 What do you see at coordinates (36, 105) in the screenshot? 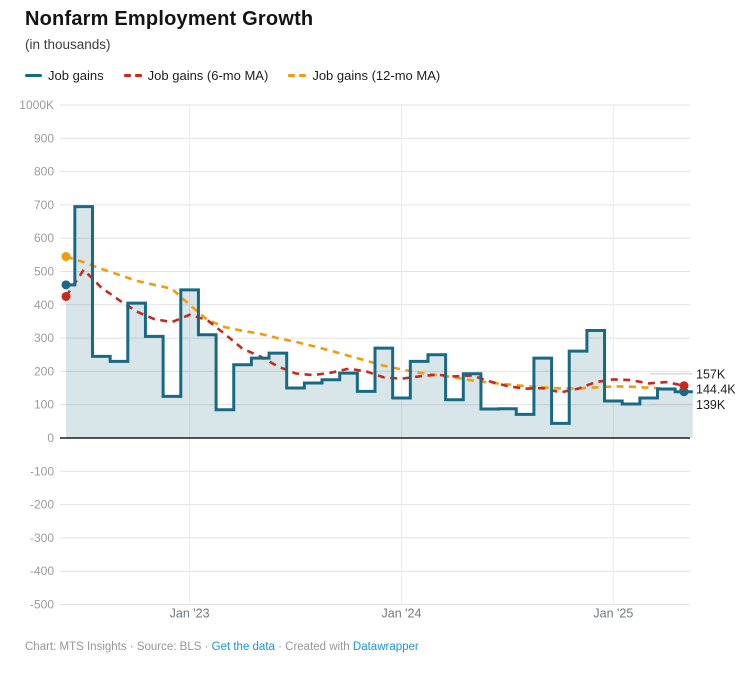
I see `svg-text: 1000K` at bounding box center [36, 105].